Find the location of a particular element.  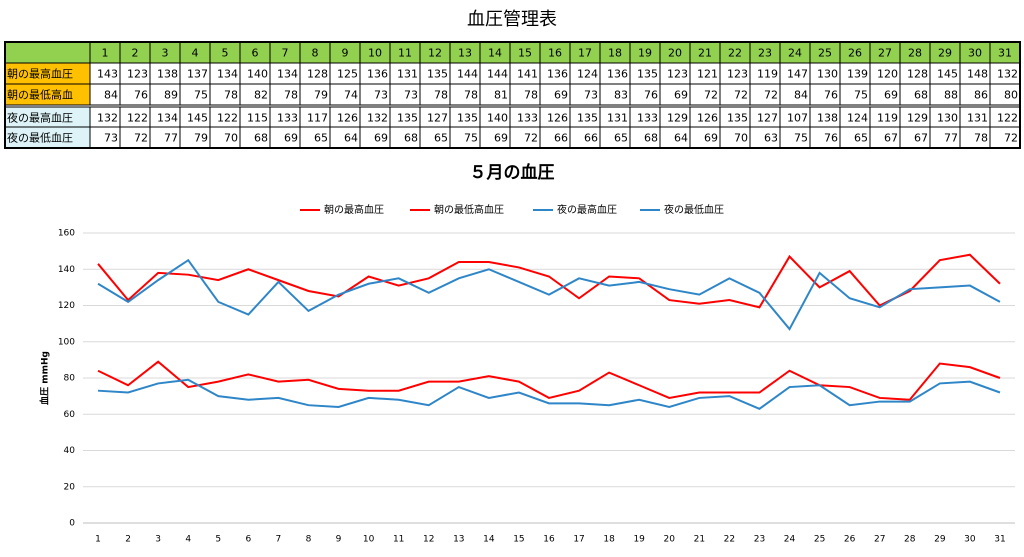

cell-value: 80 is located at coordinates (1011, 95).